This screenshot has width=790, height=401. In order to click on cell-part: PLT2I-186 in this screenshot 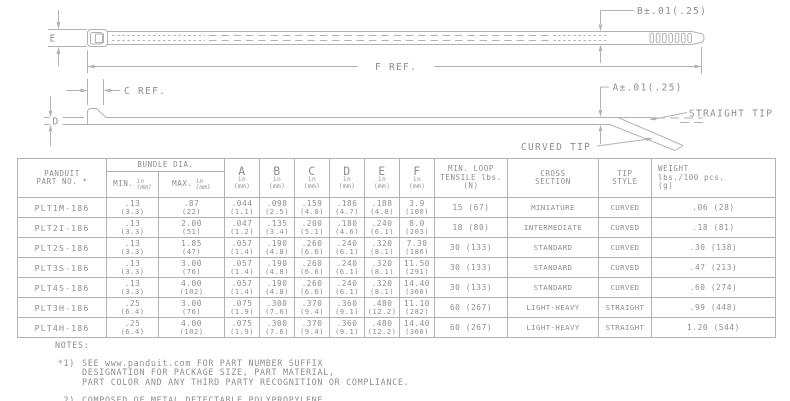, I will do `click(62, 227)`.